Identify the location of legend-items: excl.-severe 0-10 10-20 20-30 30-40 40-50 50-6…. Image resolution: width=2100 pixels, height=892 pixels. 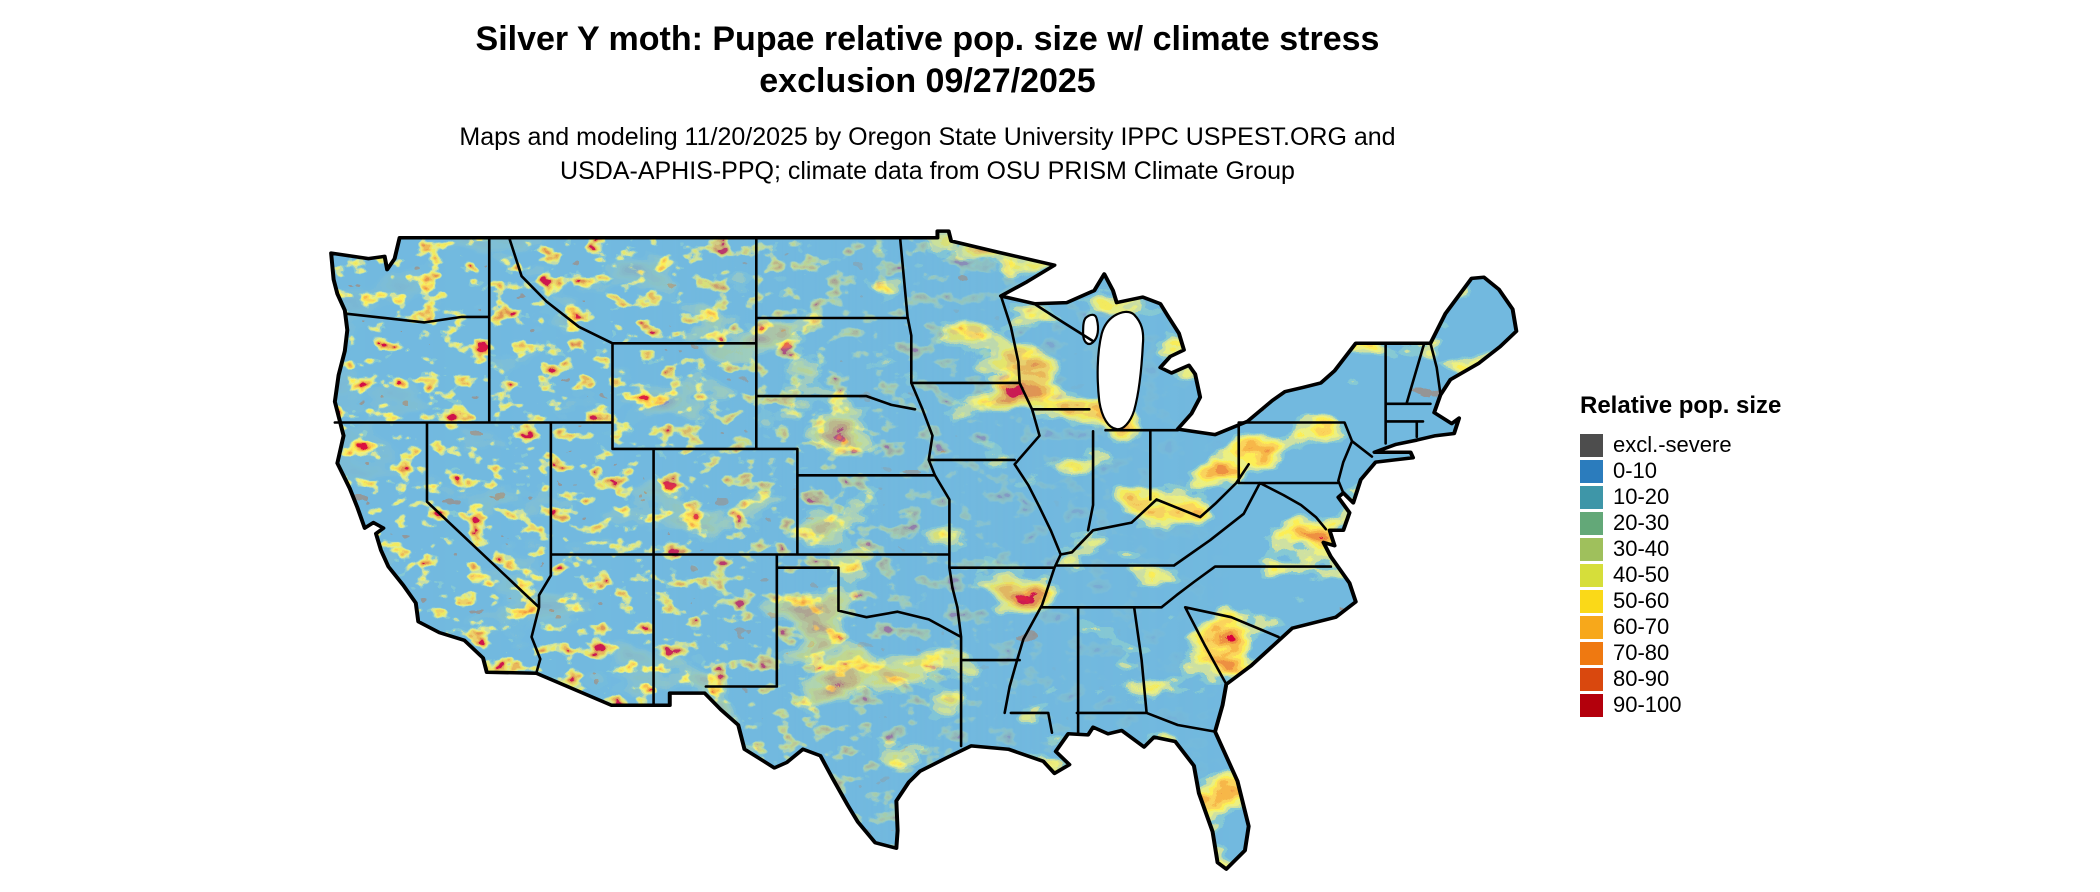
(1680, 575).